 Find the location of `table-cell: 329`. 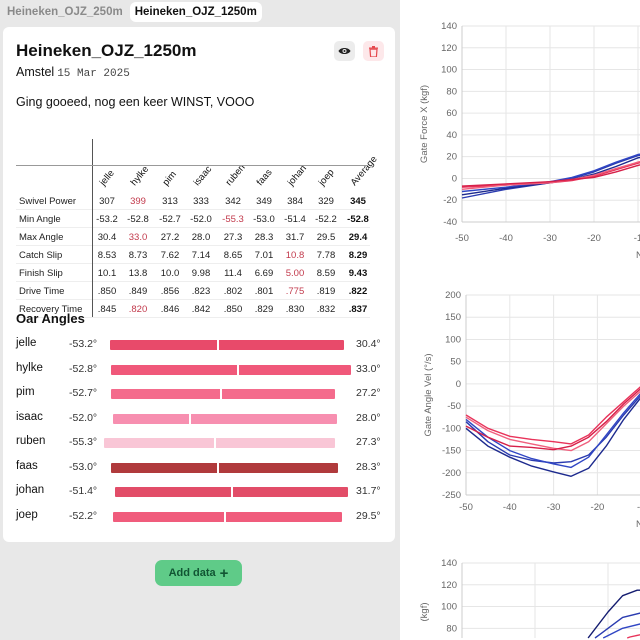

table-cell: 329 is located at coordinates (326, 201).